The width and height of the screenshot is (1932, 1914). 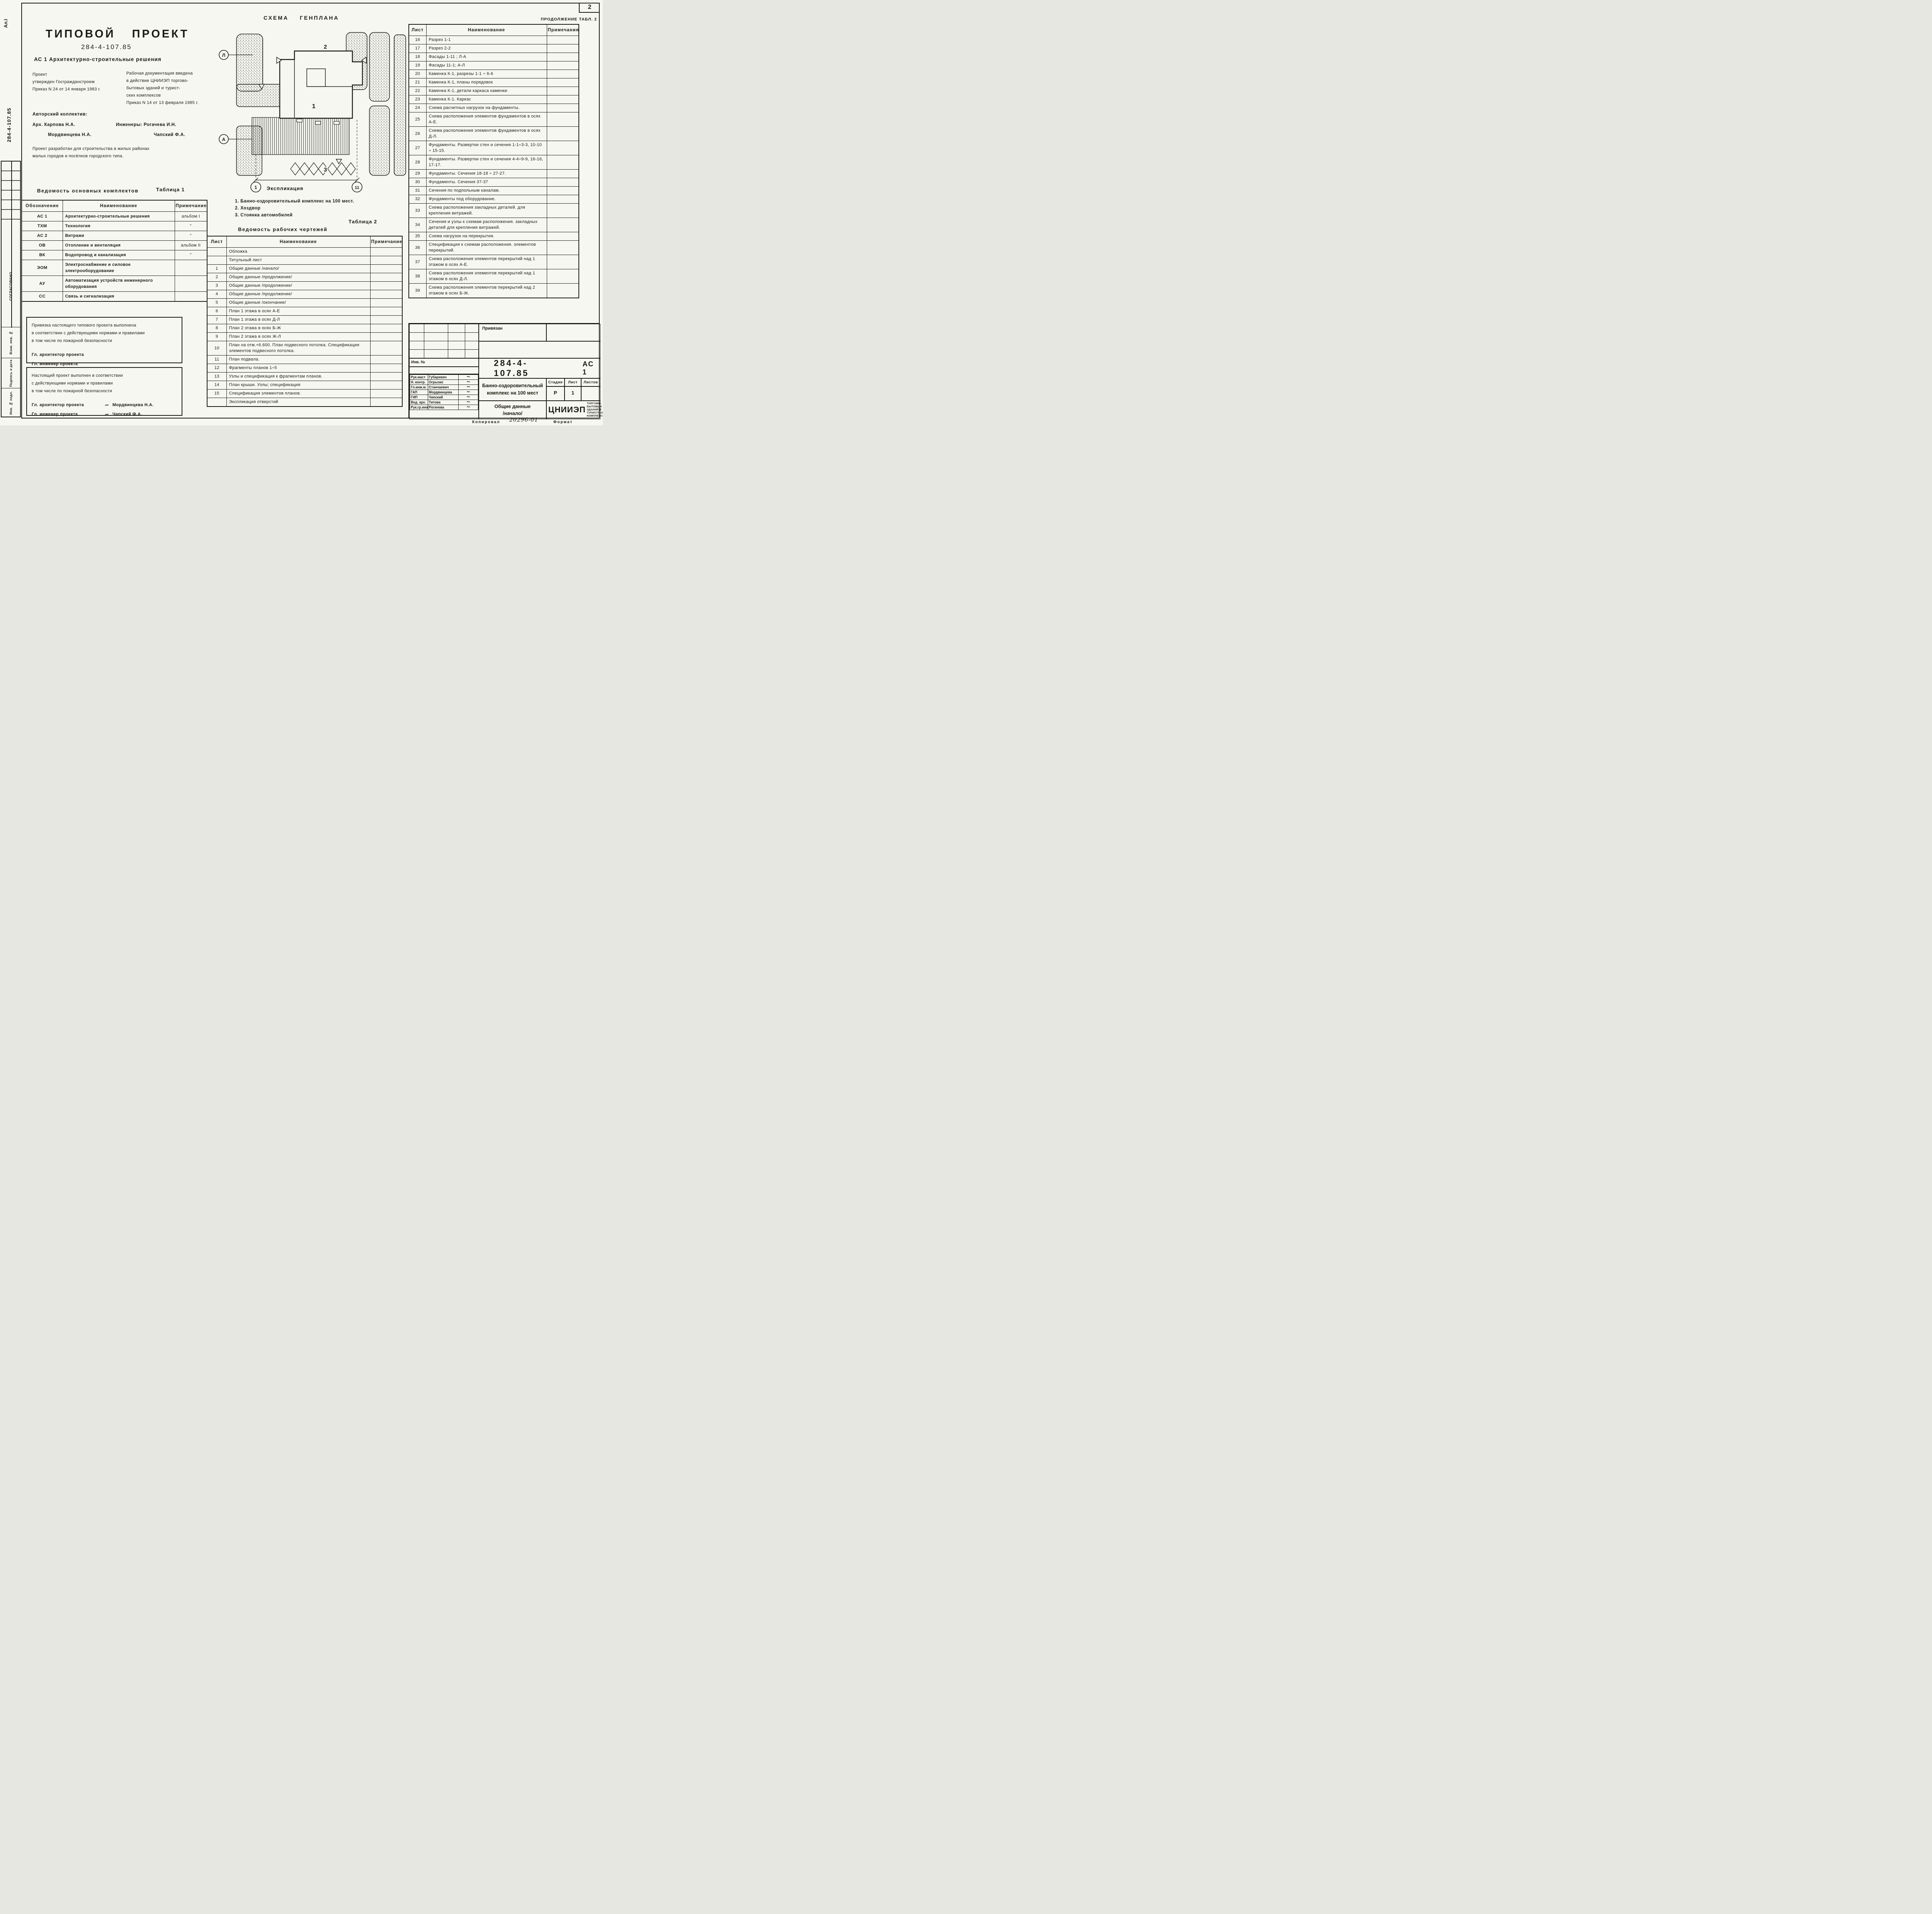 What do you see at coordinates (88, 191) in the screenshot?
I see `table1-title: Ведомость основных комплектов` at bounding box center [88, 191].